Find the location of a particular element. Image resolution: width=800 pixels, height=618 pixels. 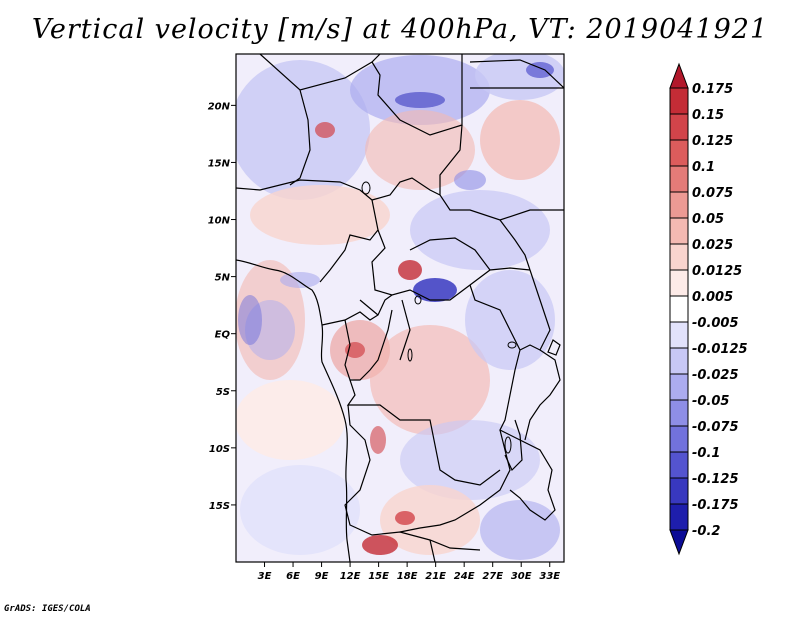

y-axis: 20N 15N 10N 5N EQ 5S 10S 15S is located at coordinates (222, 306).